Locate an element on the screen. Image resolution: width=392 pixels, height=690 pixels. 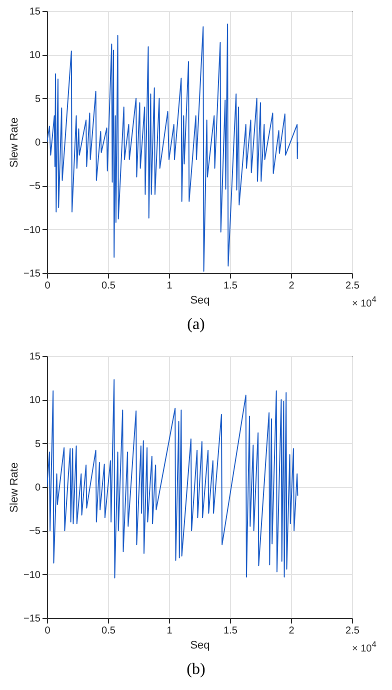
text: (b) is located at coordinates (196, 670).